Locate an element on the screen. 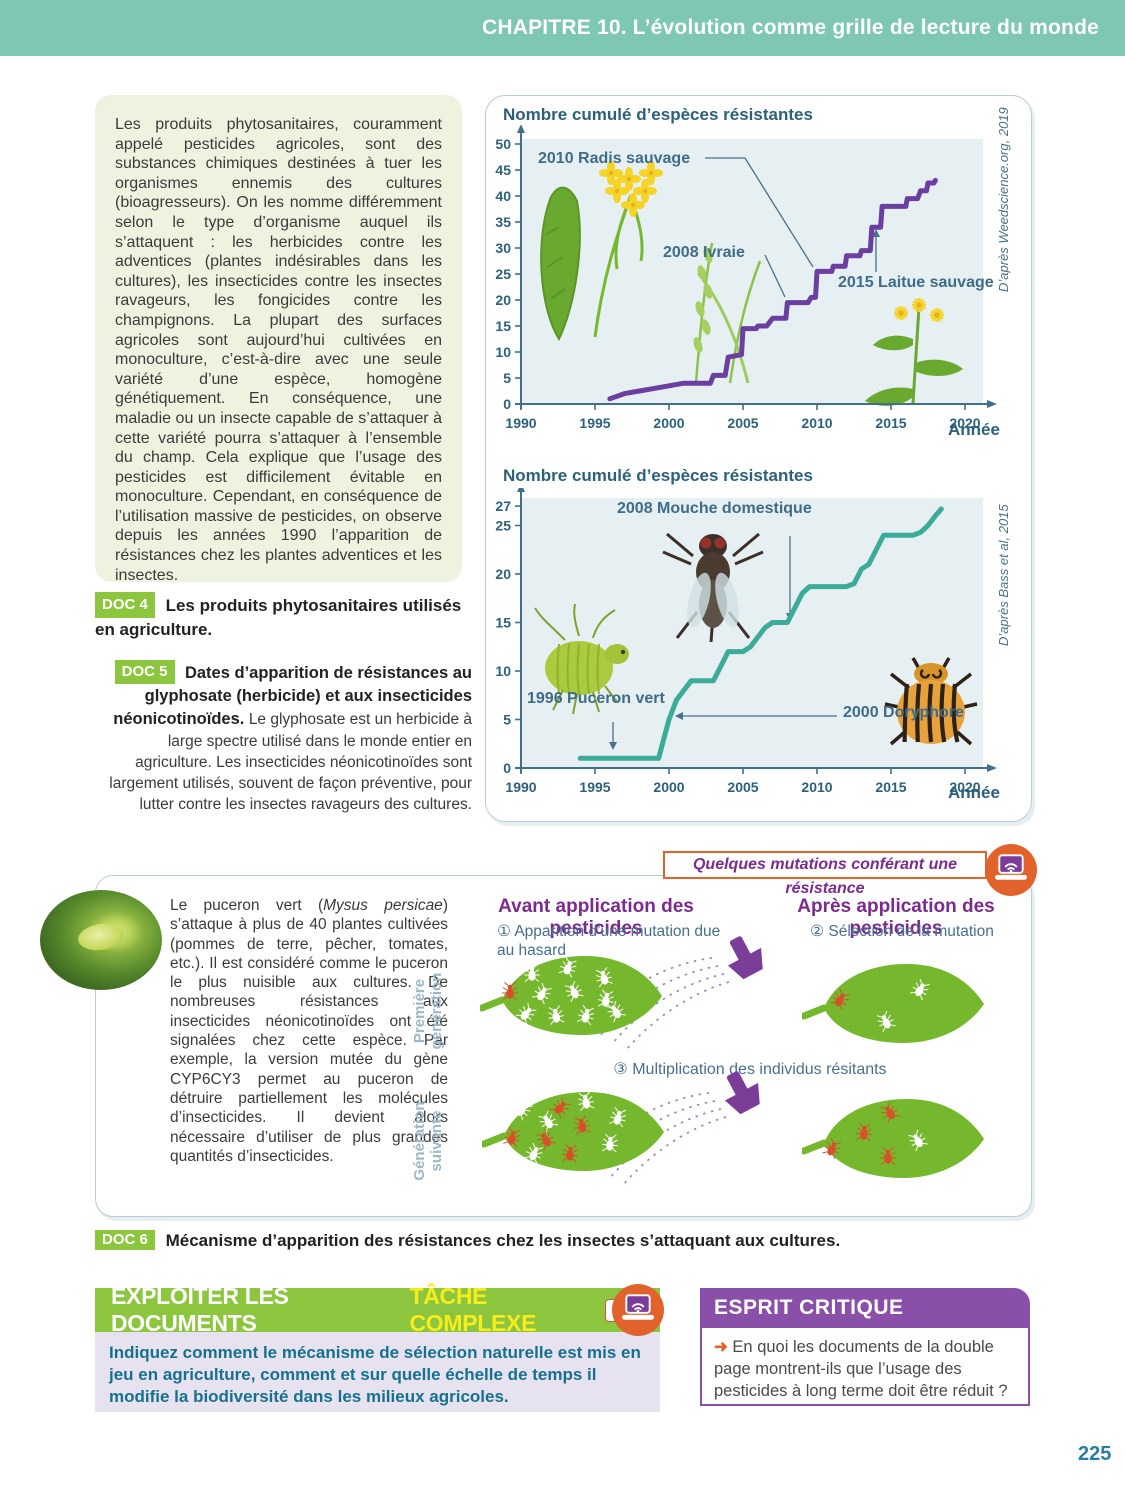 The image size is (1125, 1500). ryegrass-illustration is located at coordinates (727, 313).